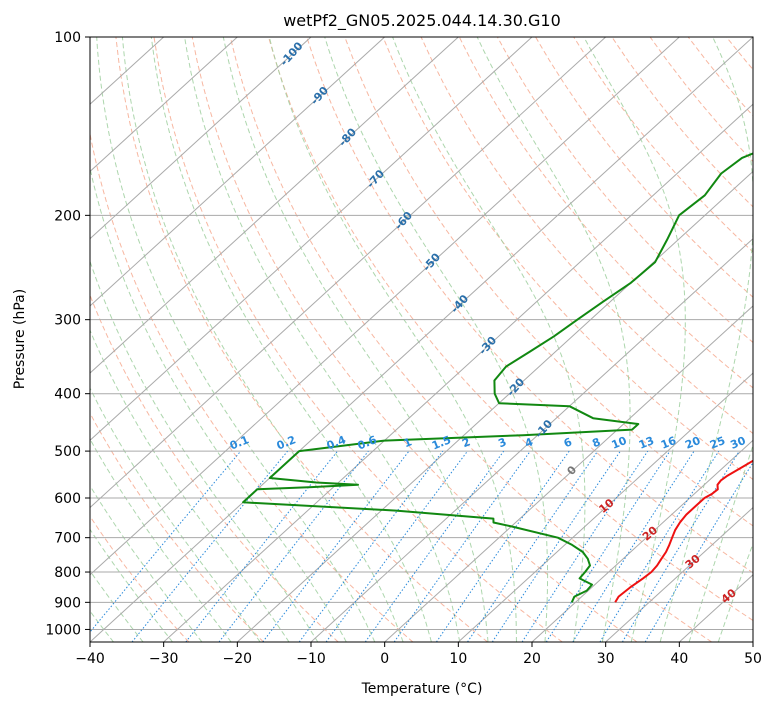 This screenshot has height=708, width=775. What do you see at coordinates (67, 395) in the screenshot?
I see `y-tick-label: 400` at bounding box center [67, 395].